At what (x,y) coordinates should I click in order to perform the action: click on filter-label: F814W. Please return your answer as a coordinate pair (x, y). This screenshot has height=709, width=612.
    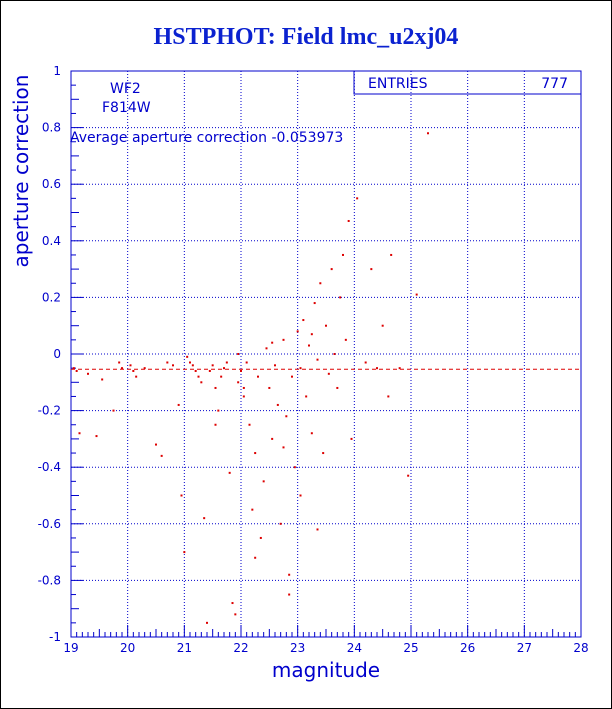
    Looking at the image, I should click on (126, 108).